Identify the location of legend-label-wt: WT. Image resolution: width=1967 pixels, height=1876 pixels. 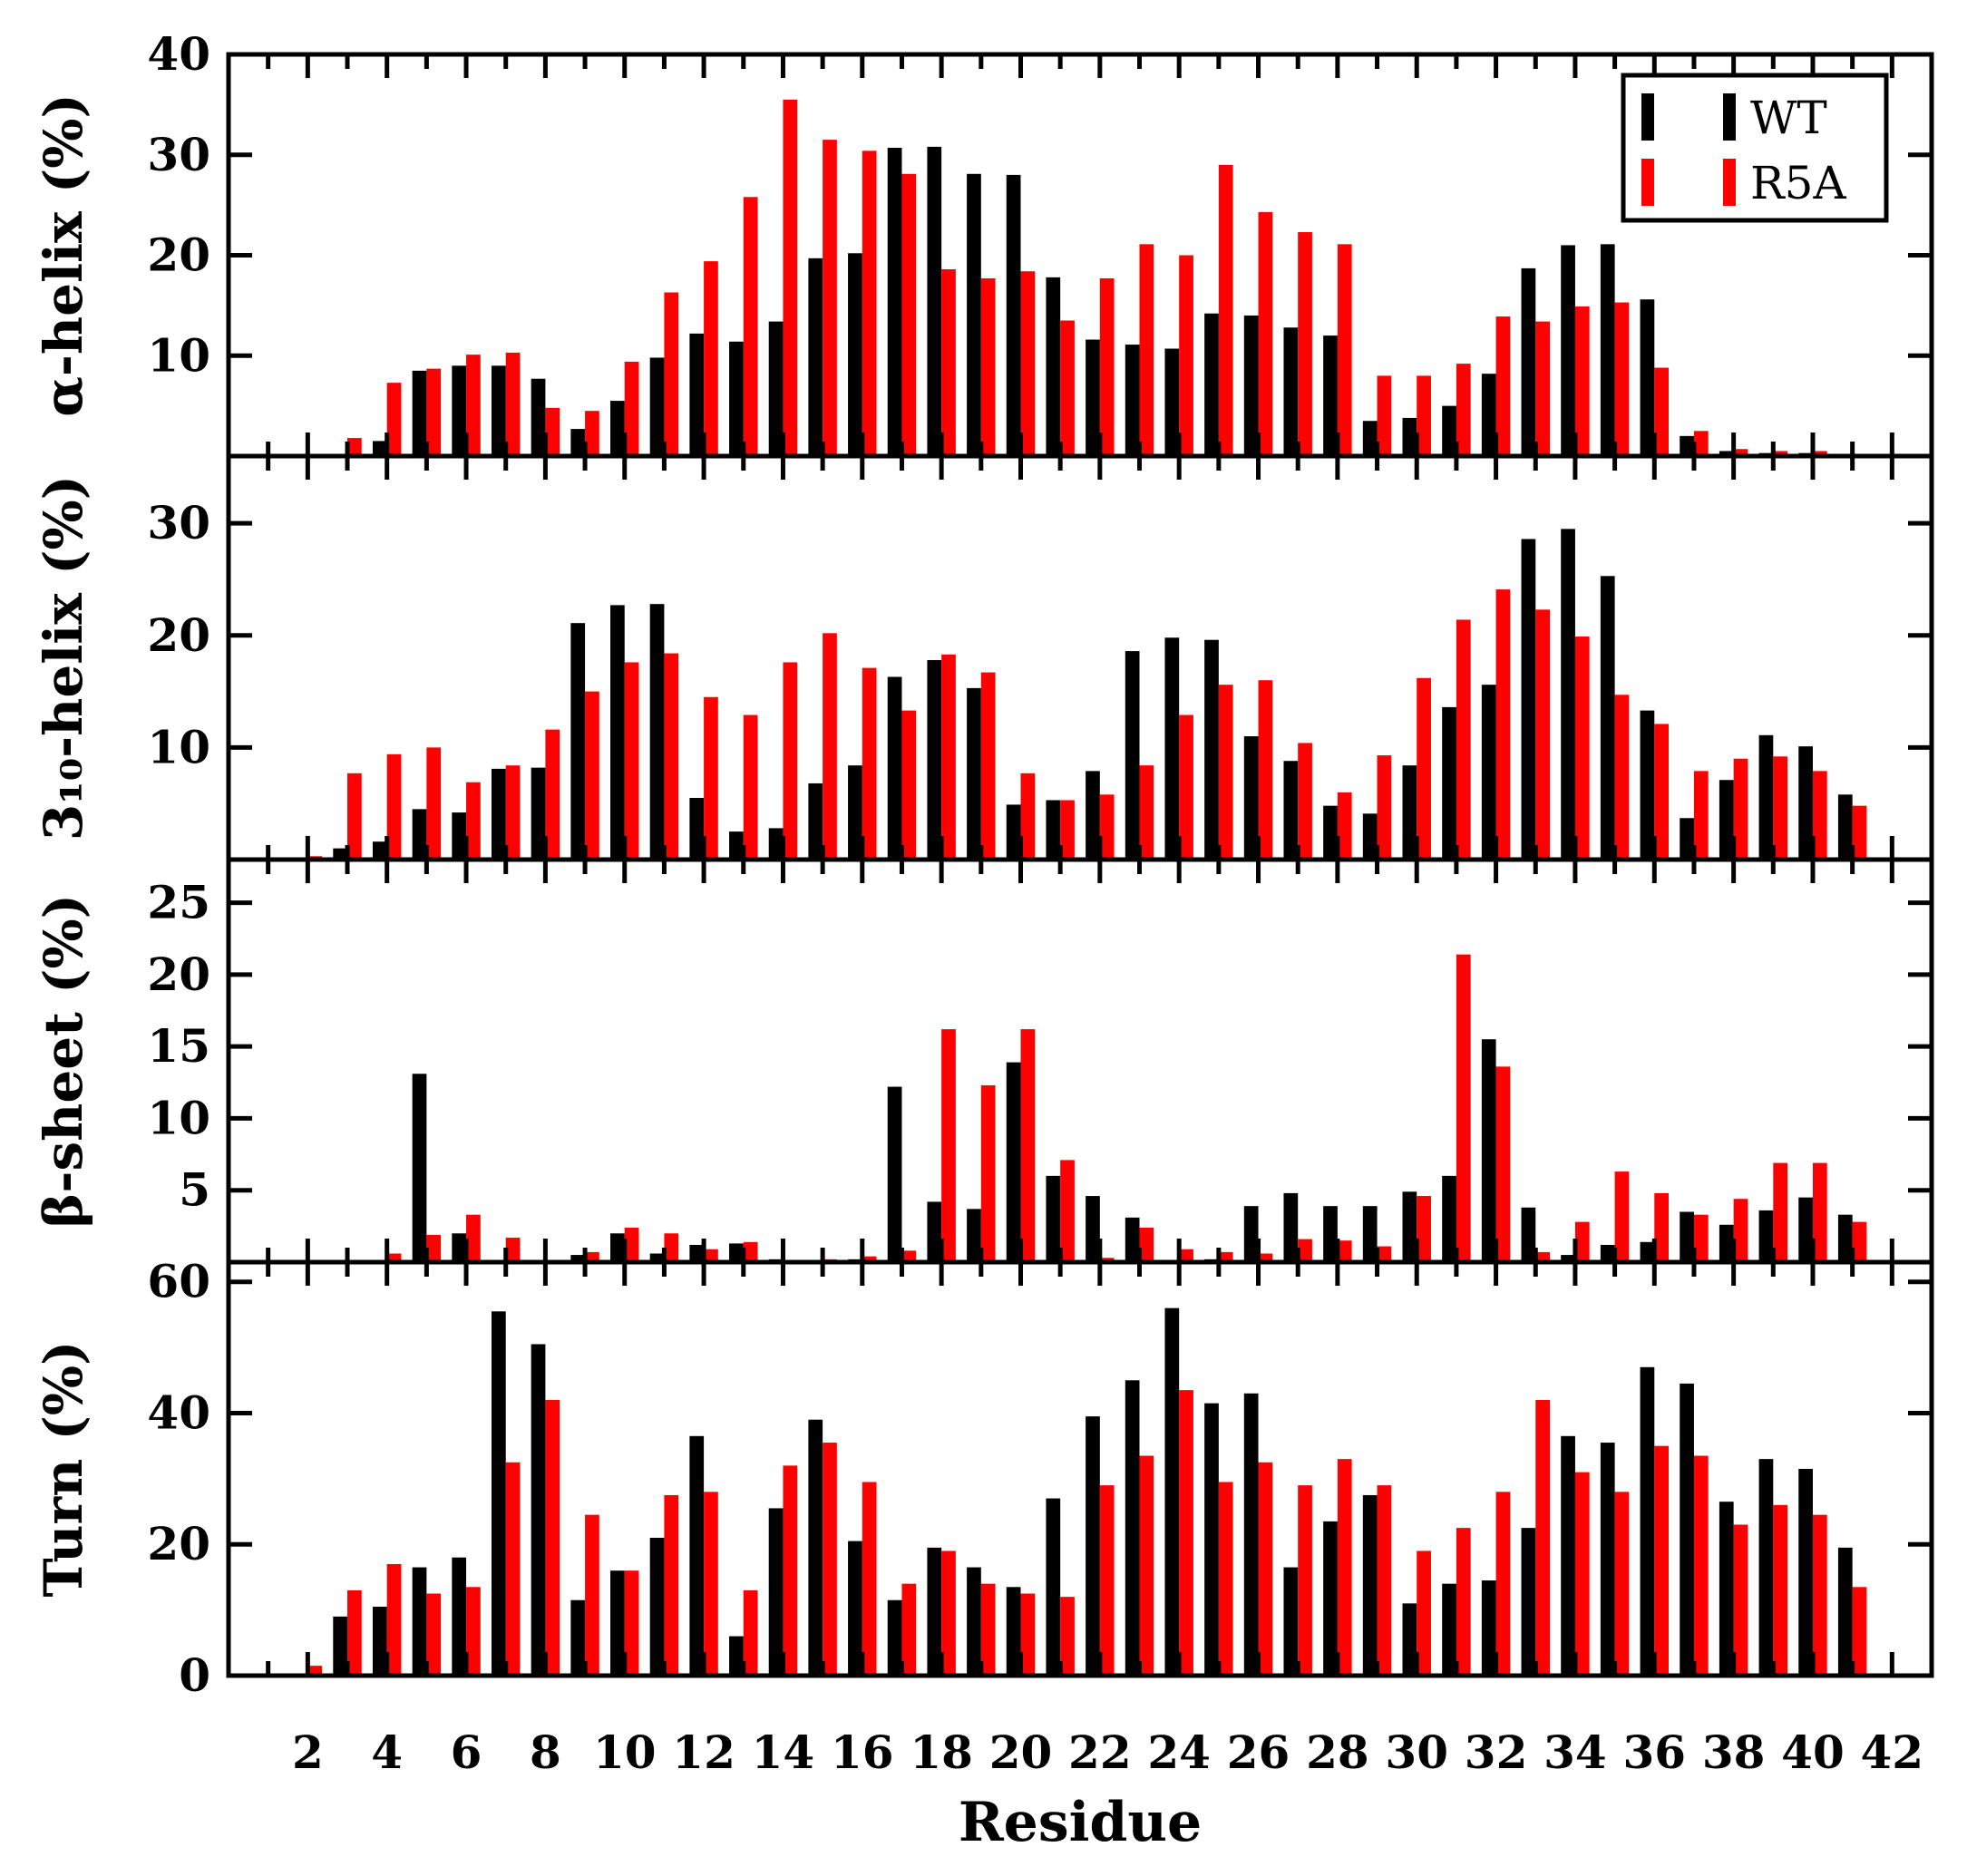
(1789, 118).